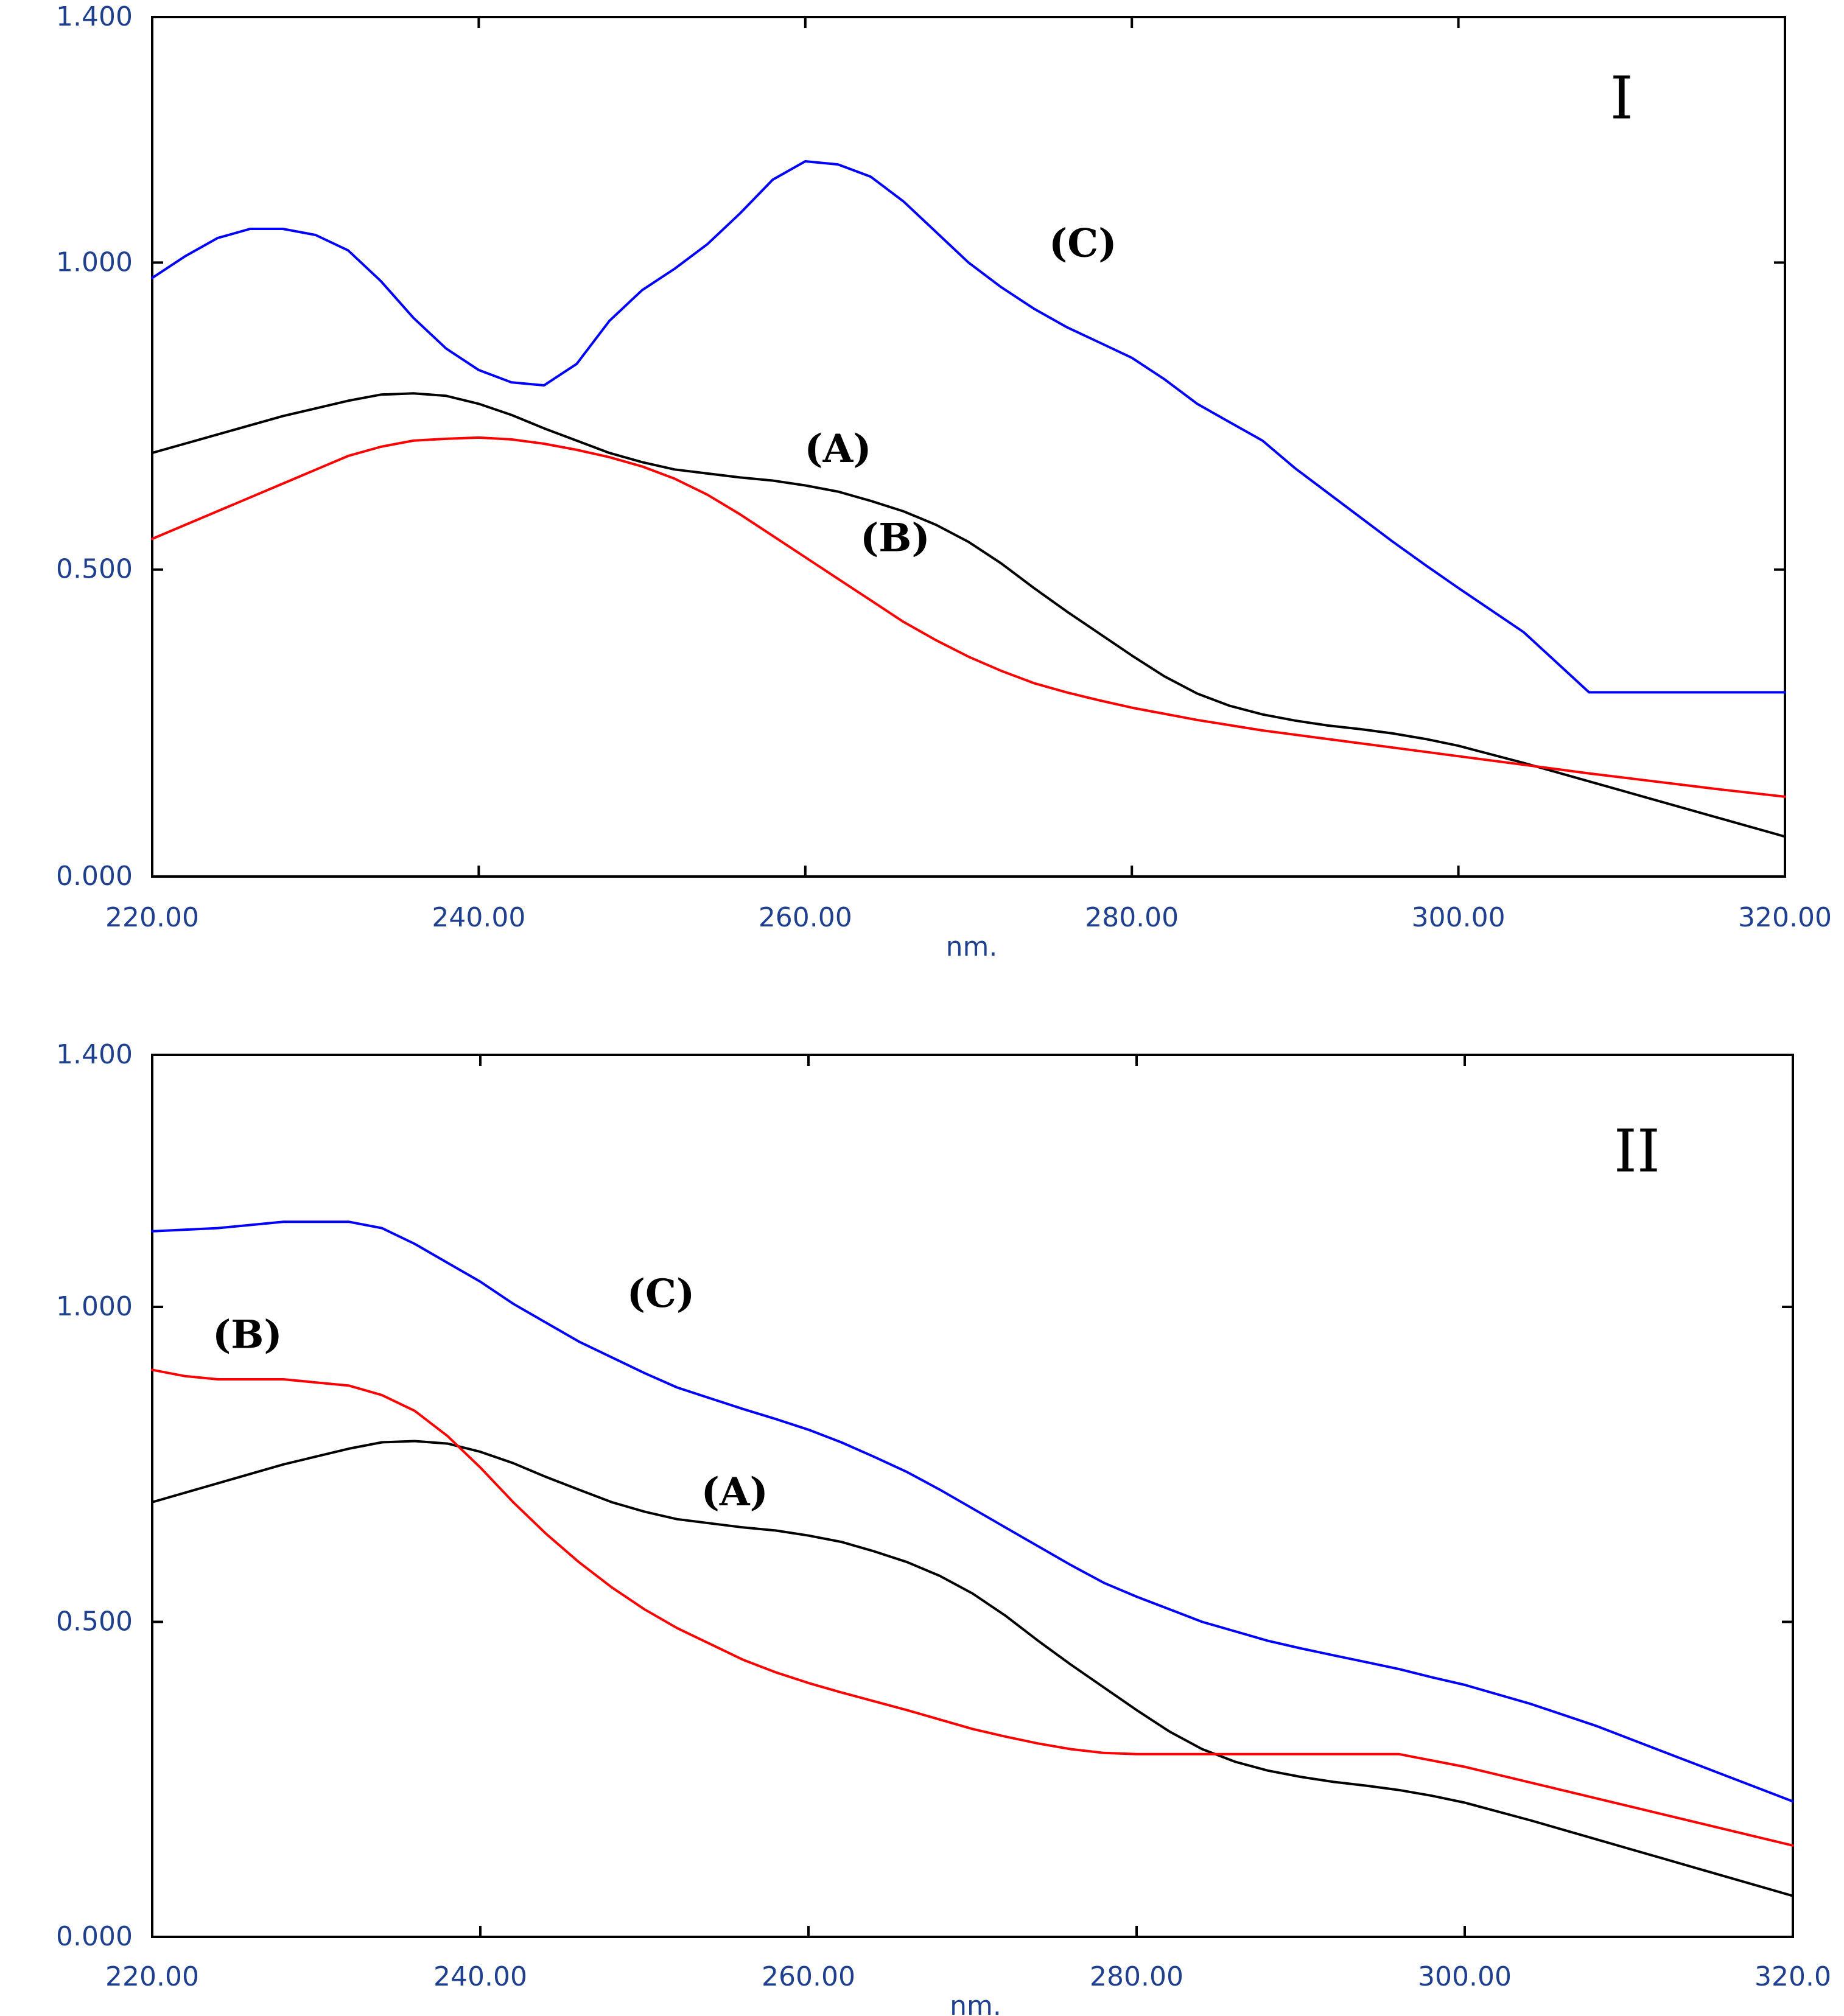 The image size is (1844, 2016). Describe the element at coordinates (1793, 1976) in the screenshot. I see `x-tick-label: 320.0` at that location.